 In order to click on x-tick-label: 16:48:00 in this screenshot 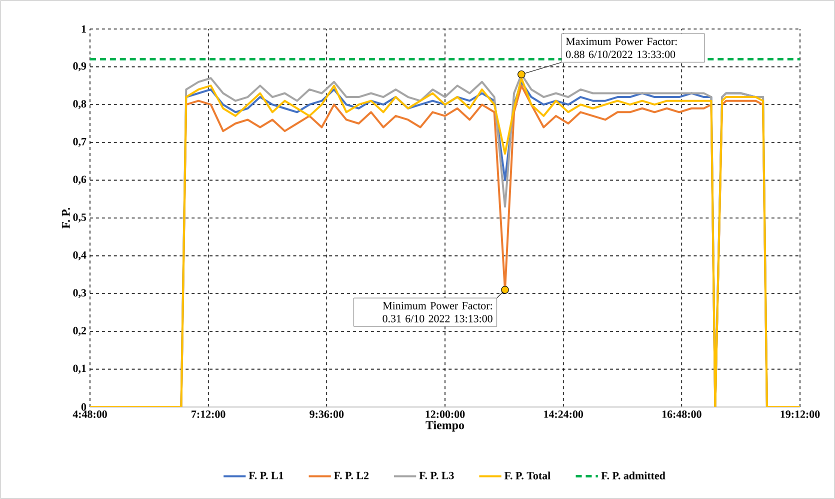, I will do `click(682, 414)`.